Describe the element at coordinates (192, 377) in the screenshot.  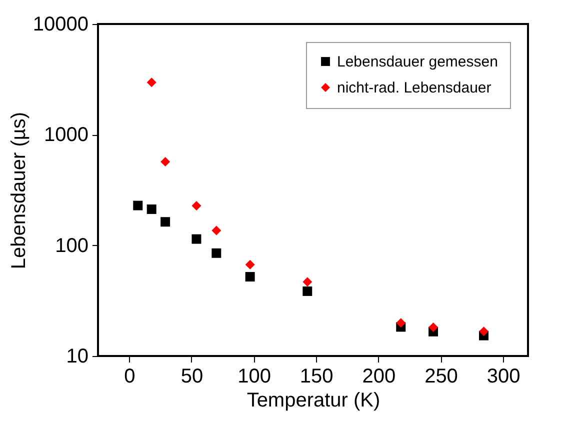
I see `x-tick-label: 50` at that location.